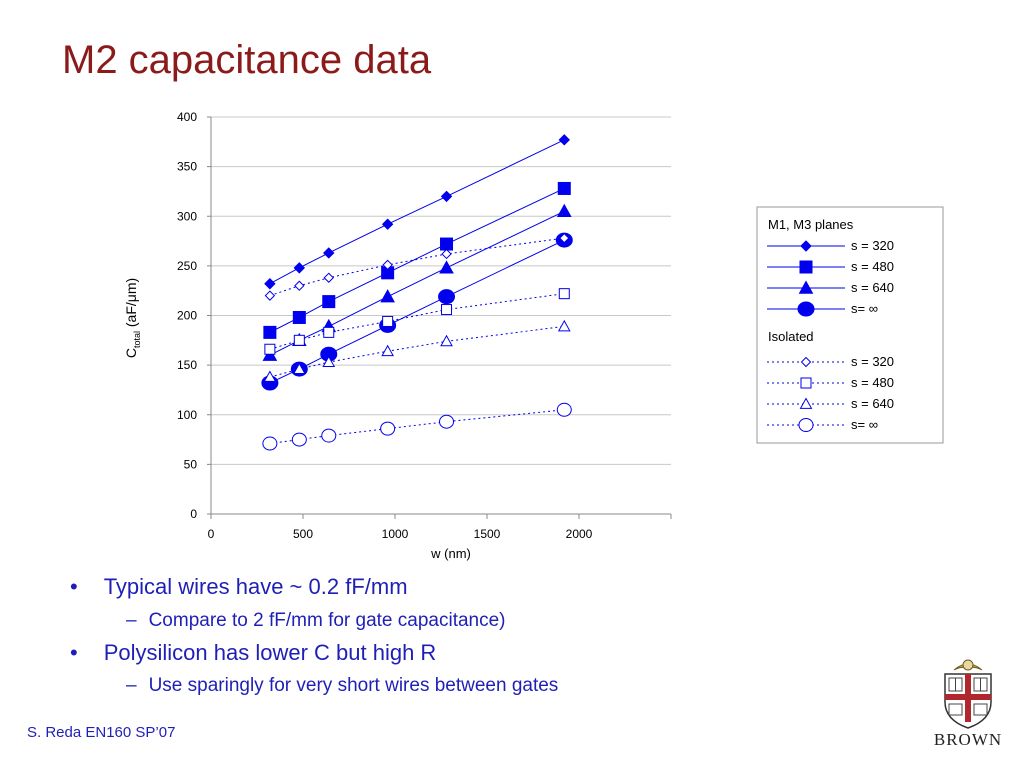 The height and width of the screenshot is (768, 1024). Describe the element at coordinates (247, 60) in the screenshot. I see `slide-title: M2 capacitance data` at that location.